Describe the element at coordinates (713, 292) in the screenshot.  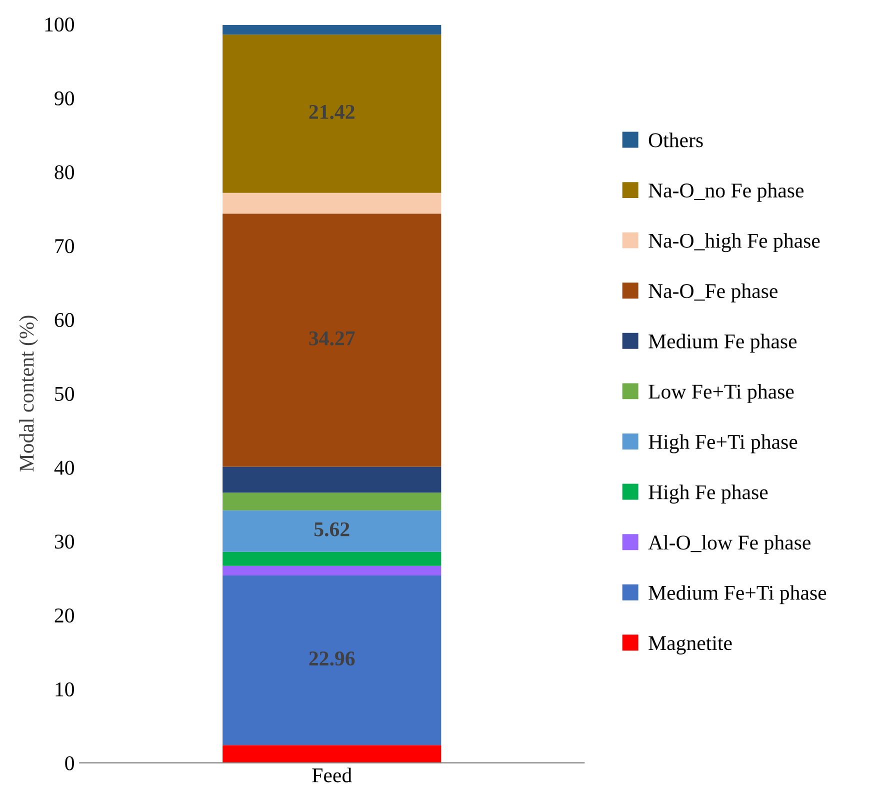
I see `legend-label: Na-O_Fe phase` at that location.